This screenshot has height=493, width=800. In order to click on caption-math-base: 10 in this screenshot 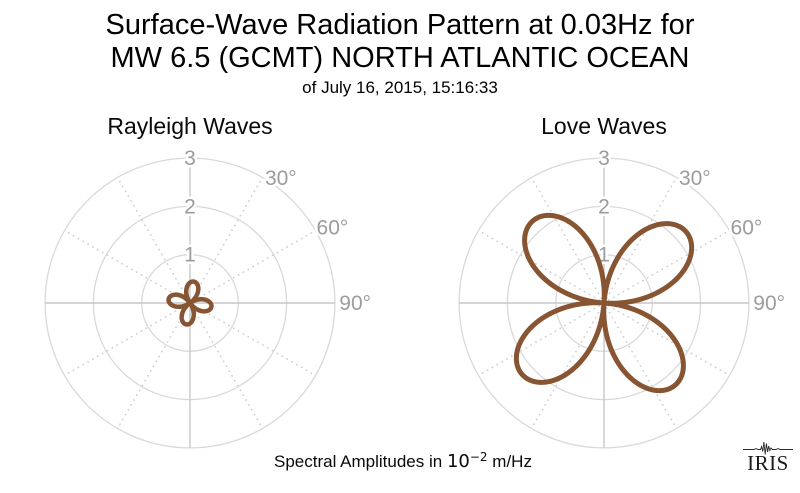, I will do `click(458, 461)`.